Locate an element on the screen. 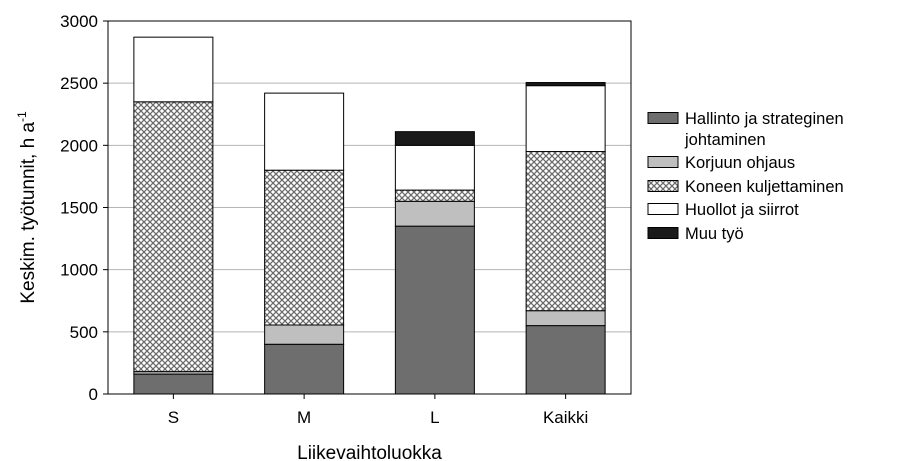  y-tick-label: 500 is located at coordinates (84, 332).